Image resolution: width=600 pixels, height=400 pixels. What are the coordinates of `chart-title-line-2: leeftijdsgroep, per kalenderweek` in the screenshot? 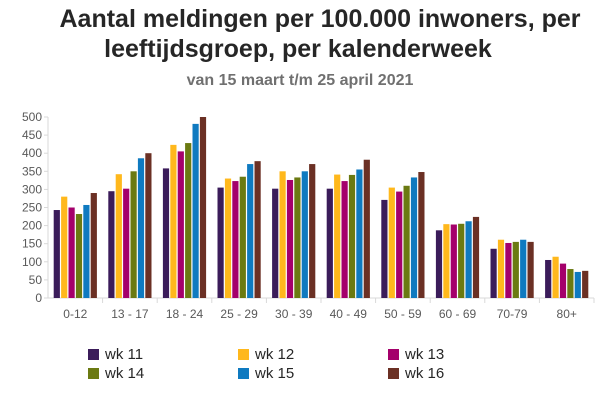 It's located at (298, 49).